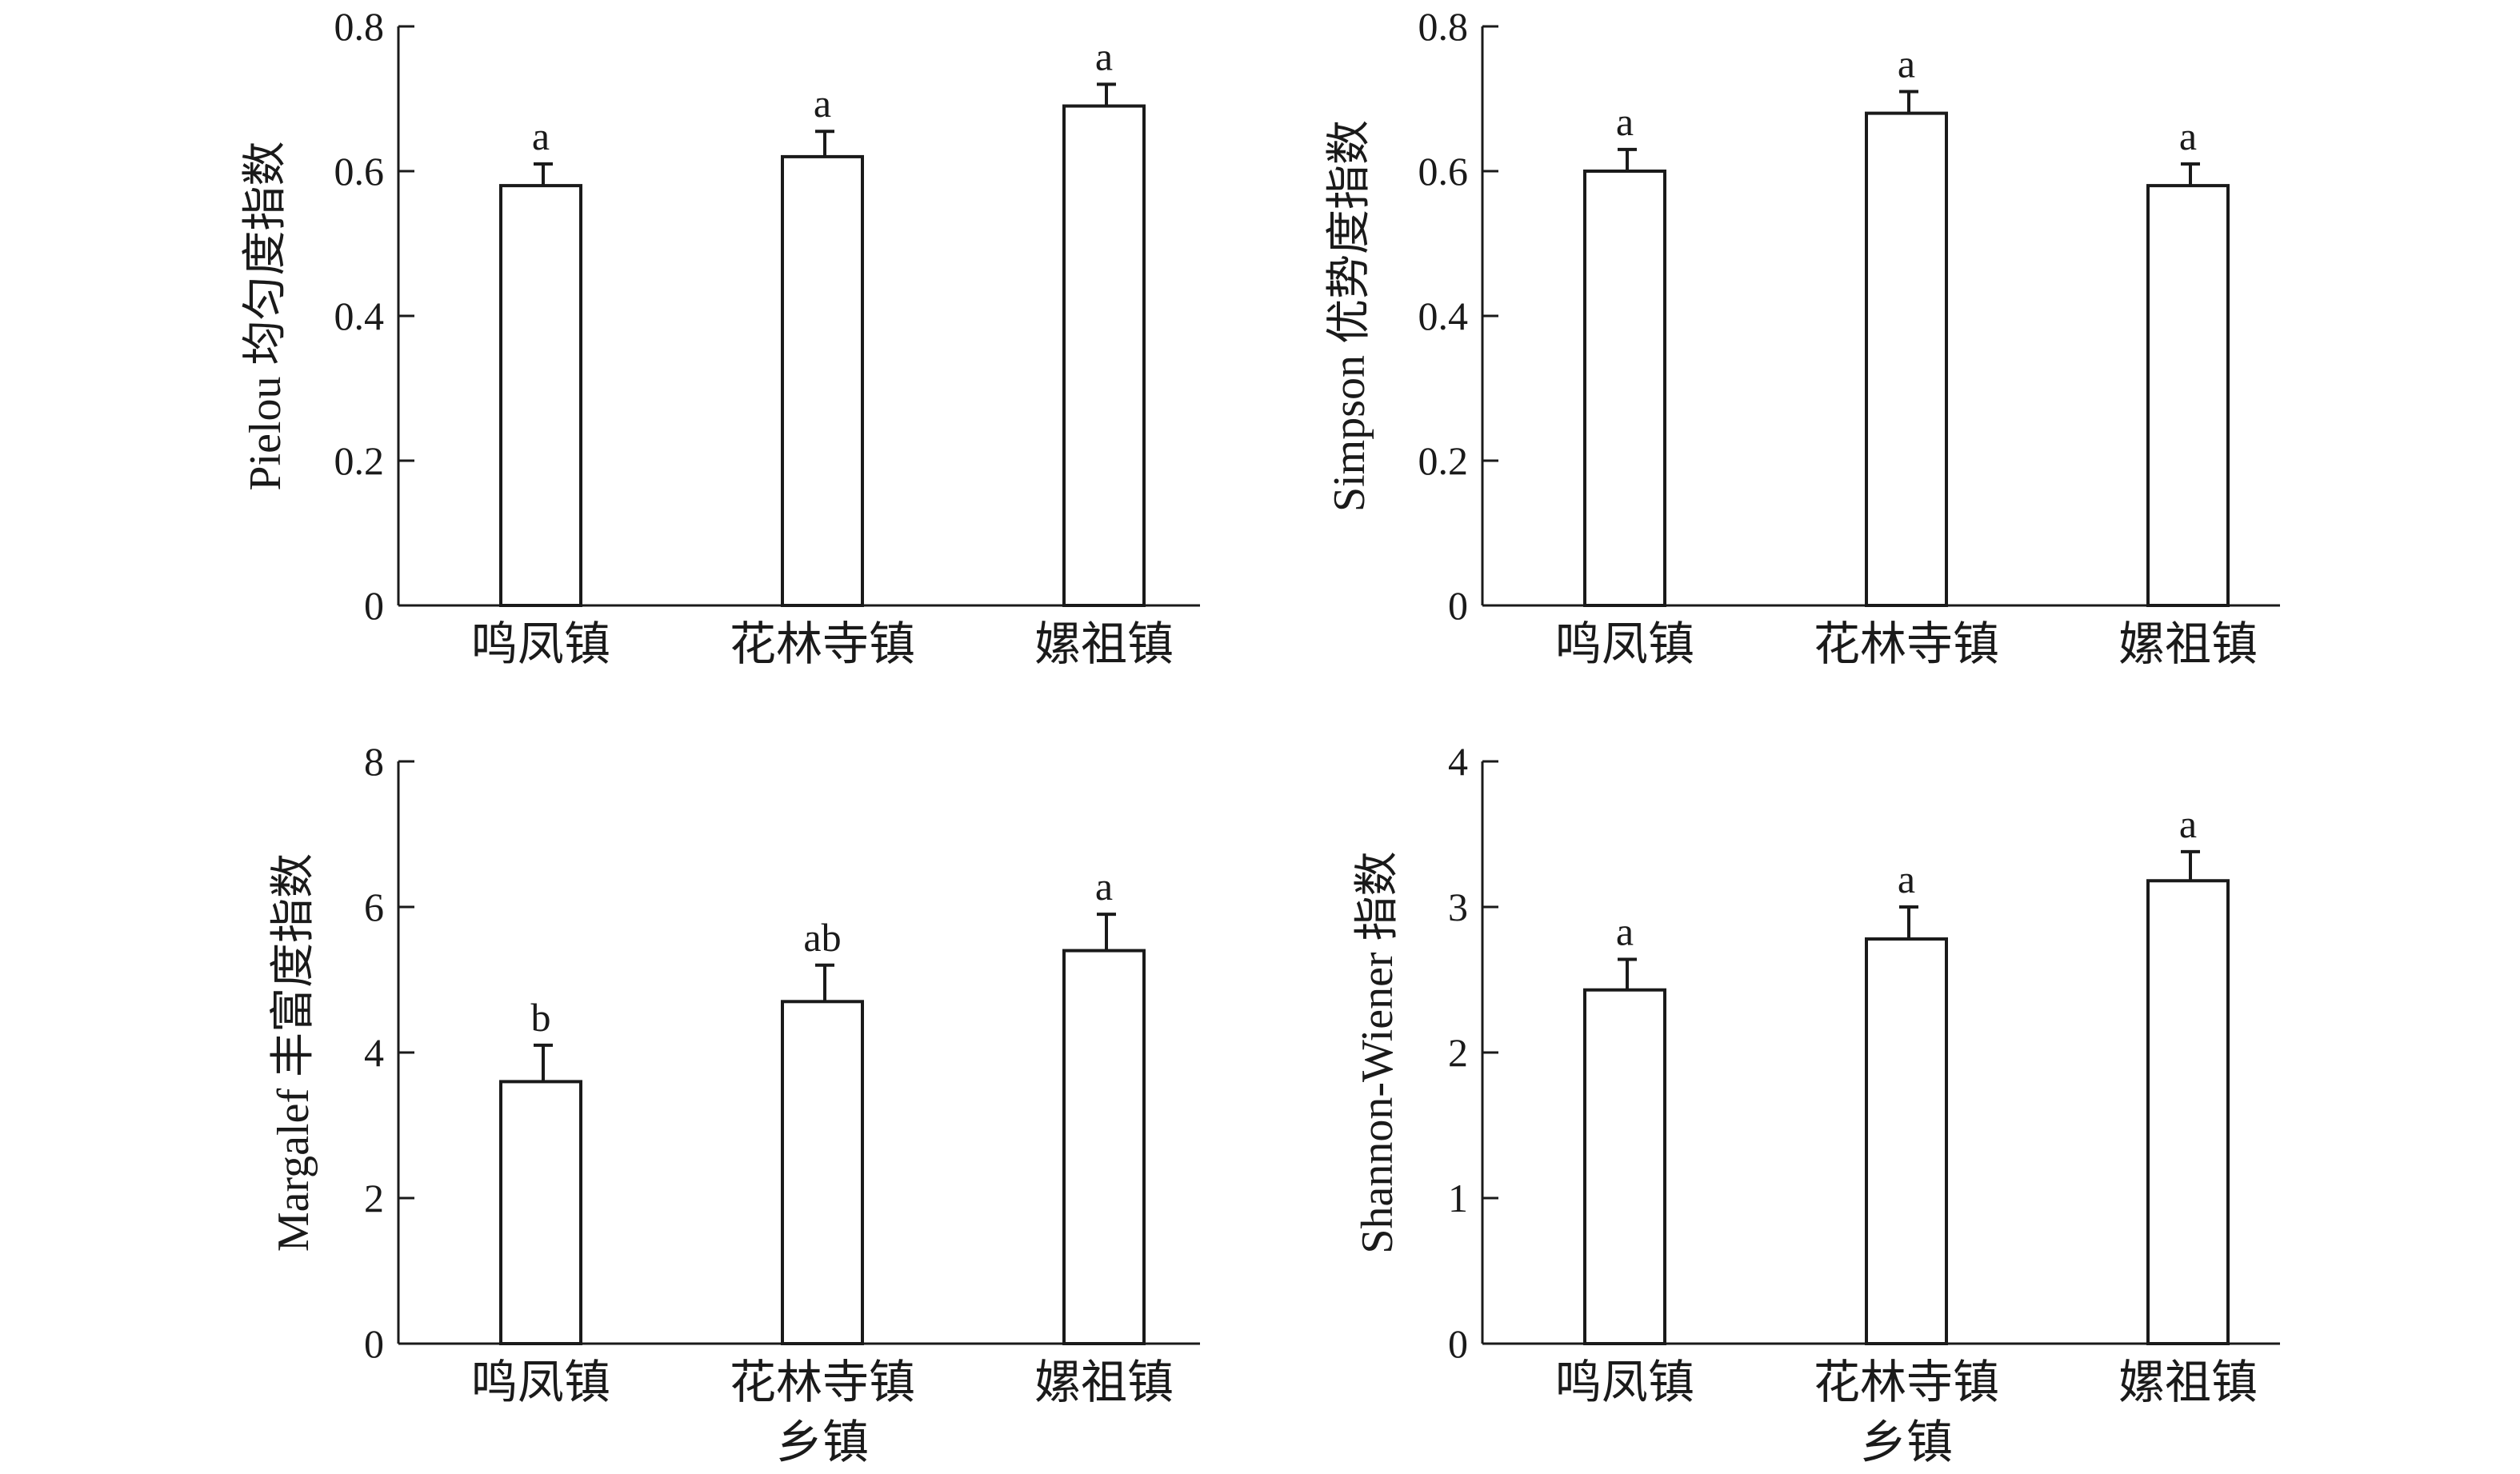  I want to click on y-tick-label: 3, so click(1458, 907).